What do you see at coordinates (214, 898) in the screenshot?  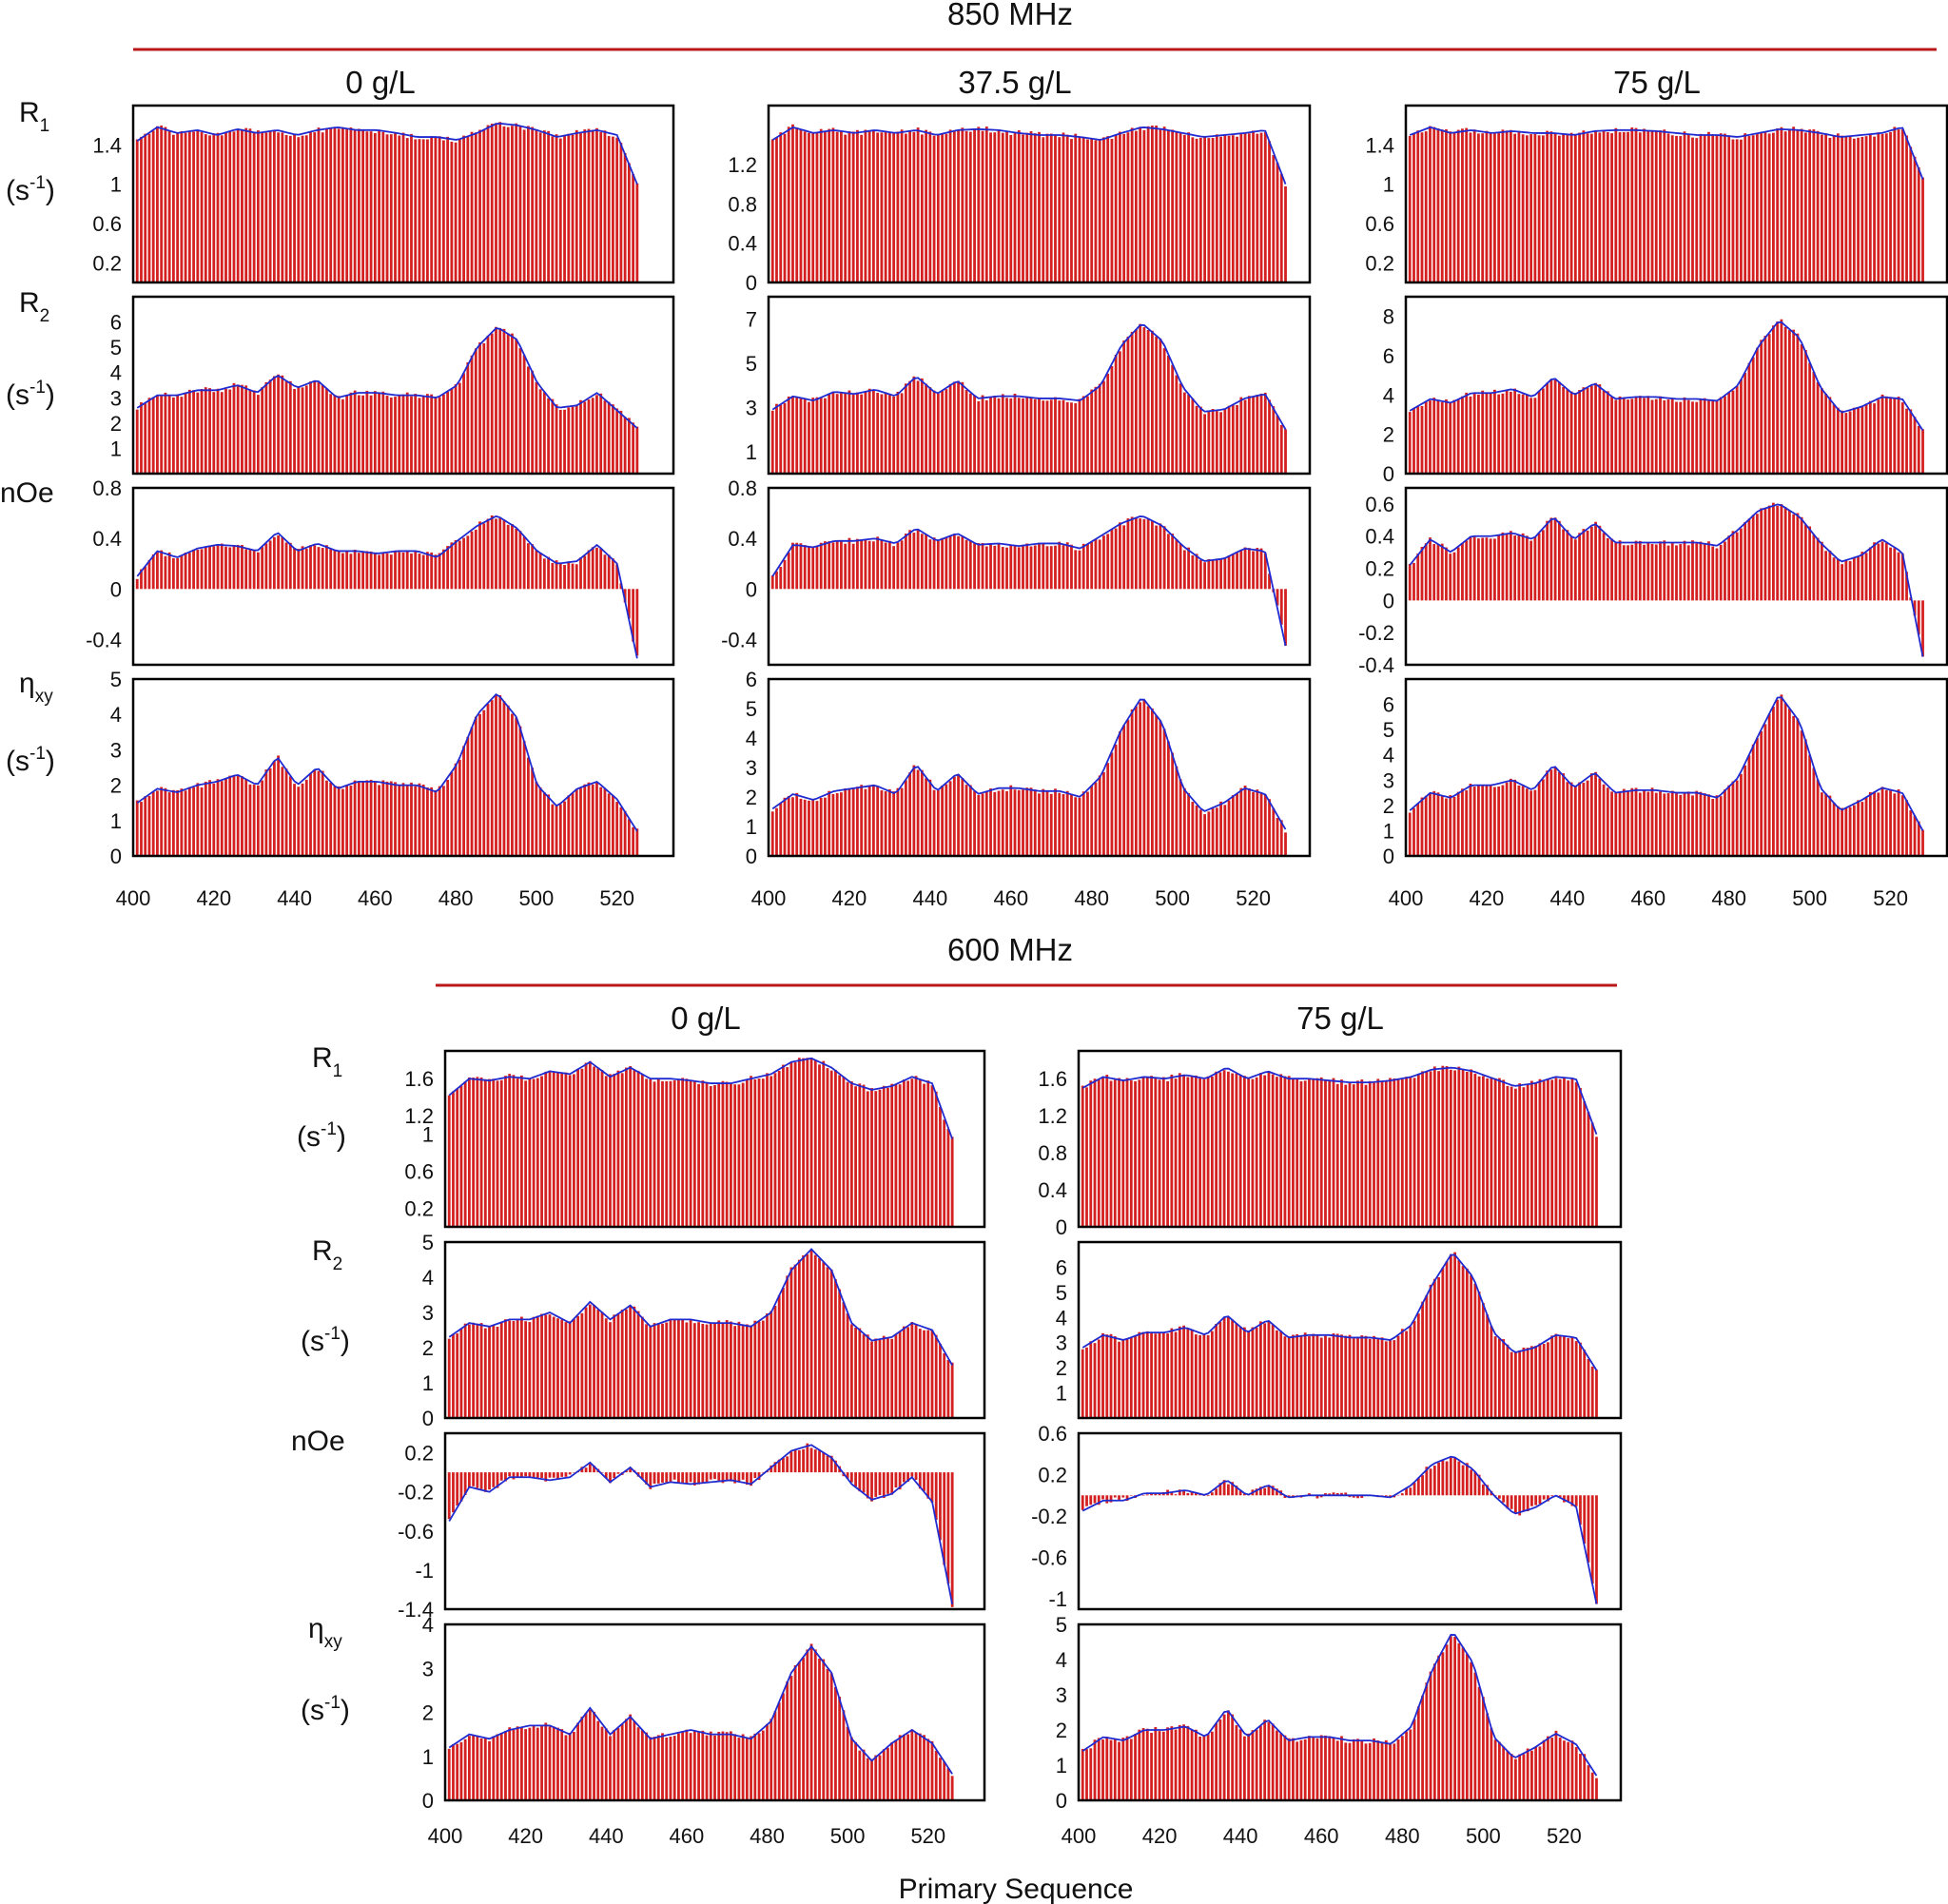 I see `x-tick-label: 420` at bounding box center [214, 898].